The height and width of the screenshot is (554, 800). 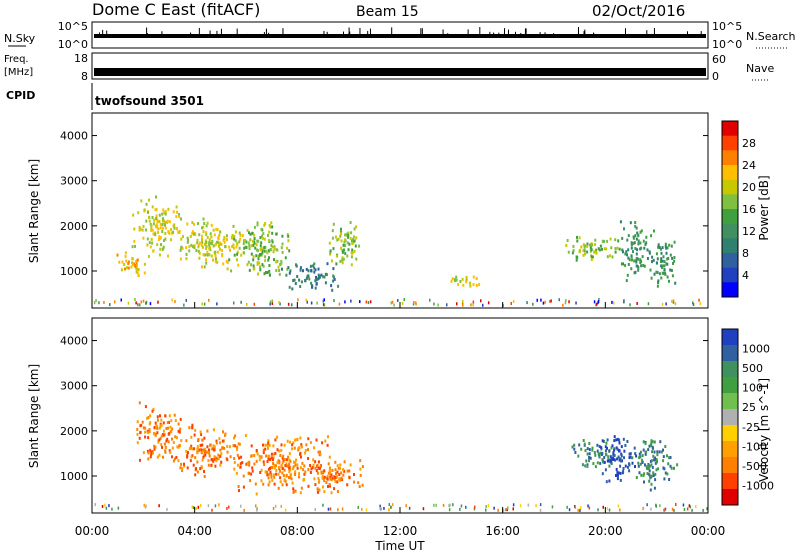 What do you see at coordinates (749, 143) in the screenshot?
I see `colorbar-tick-label: 28` at bounding box center [749, 143].